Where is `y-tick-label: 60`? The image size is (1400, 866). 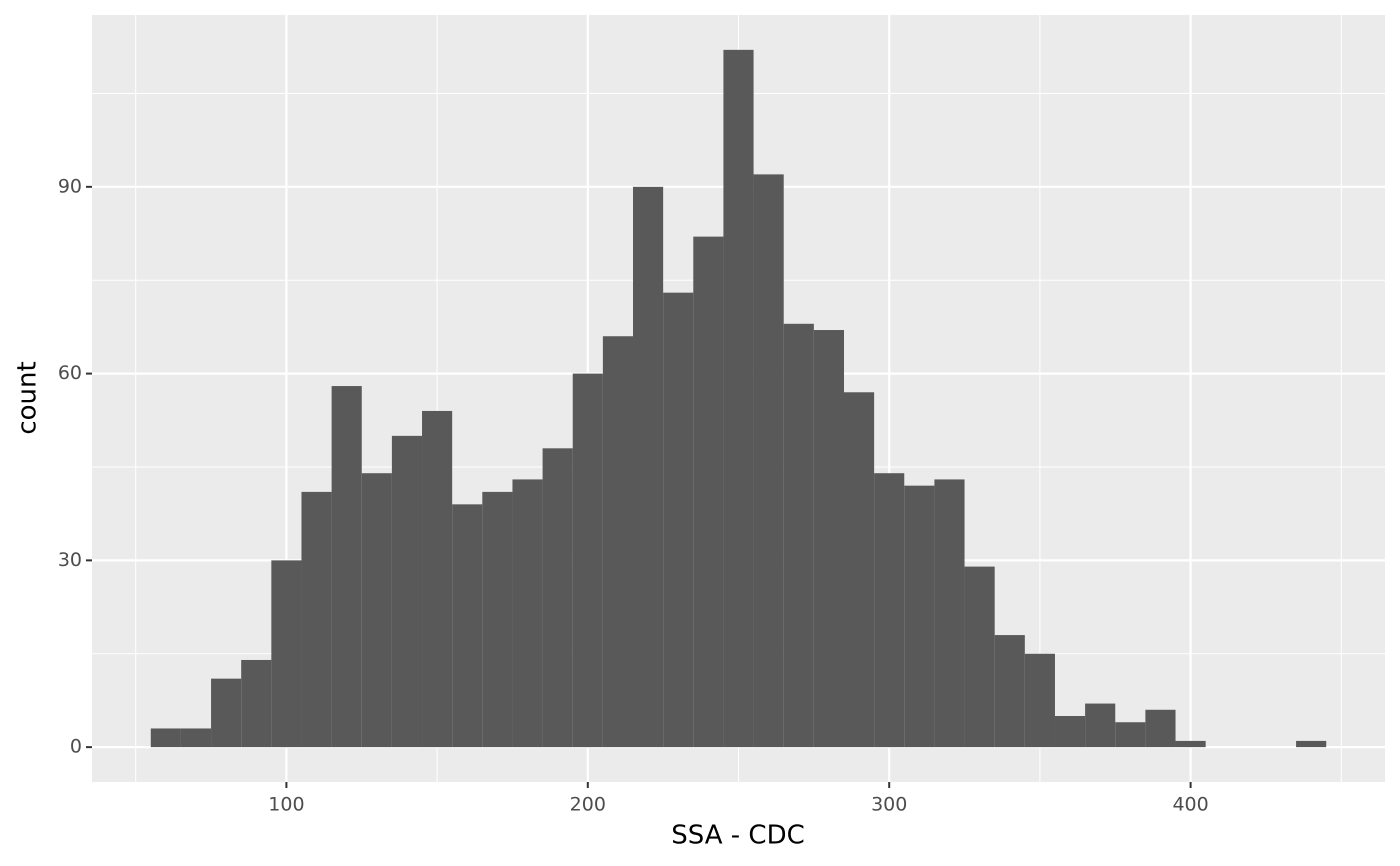
y-tick-label: 60 is located at coordinates (70, 373).